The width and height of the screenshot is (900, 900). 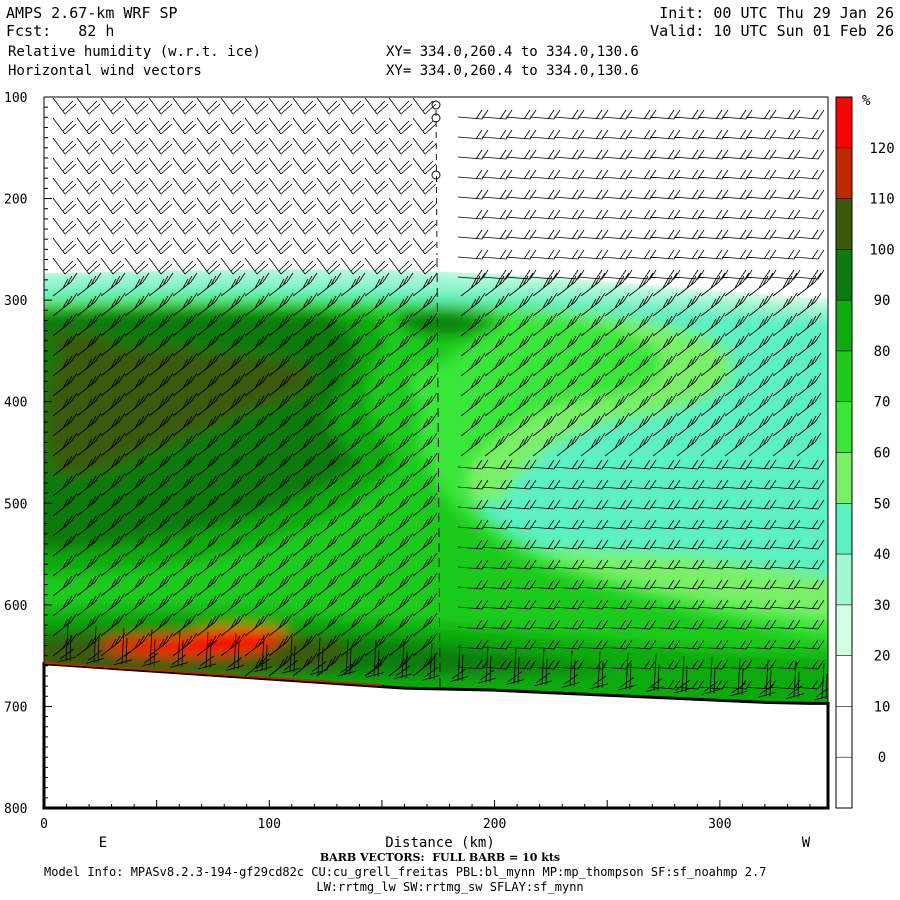 What do you see at coordinates (866, 101) in the screenshot?
I see `colorbar-unit: %` at bounding box center [866, 101].